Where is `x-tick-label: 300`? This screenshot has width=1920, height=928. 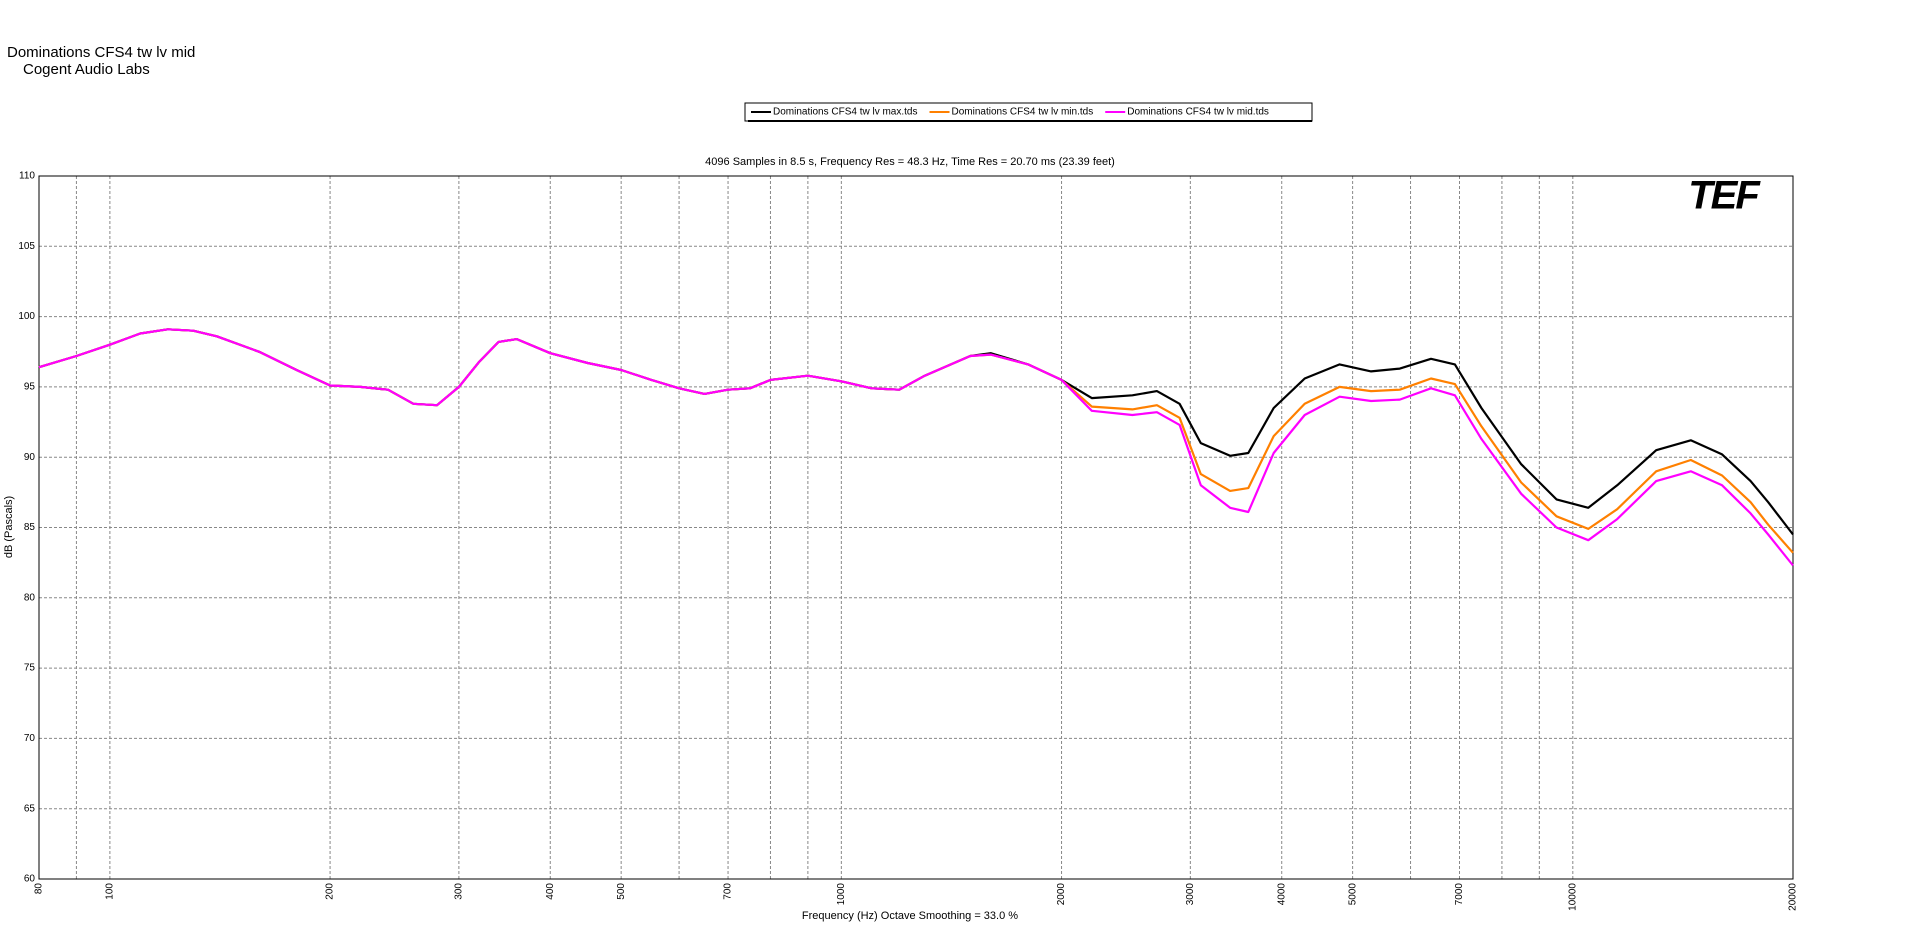 x-tick-label: 300 is located at coordinates (459, 891).